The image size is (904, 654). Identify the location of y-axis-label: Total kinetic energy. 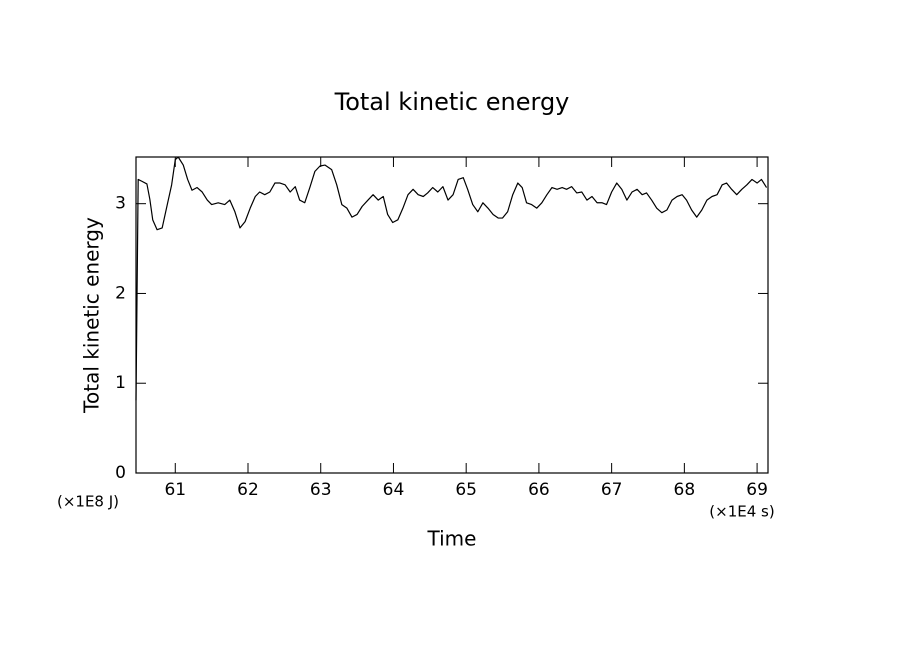
(92, 315).